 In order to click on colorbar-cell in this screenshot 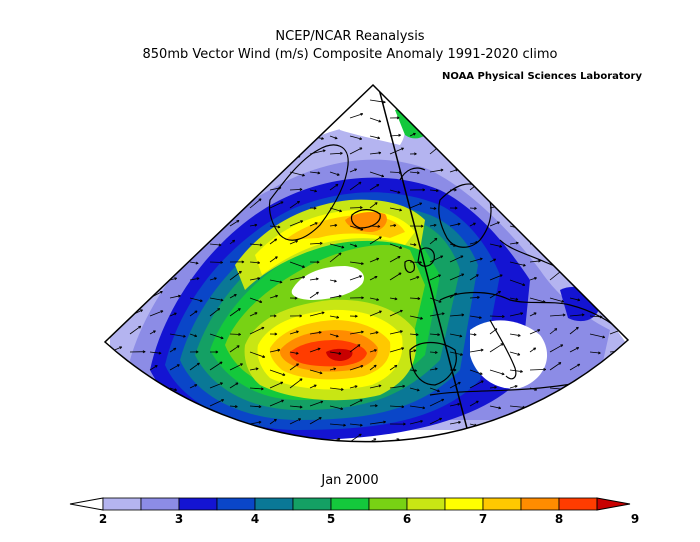, I will do `click(464, 504)`.